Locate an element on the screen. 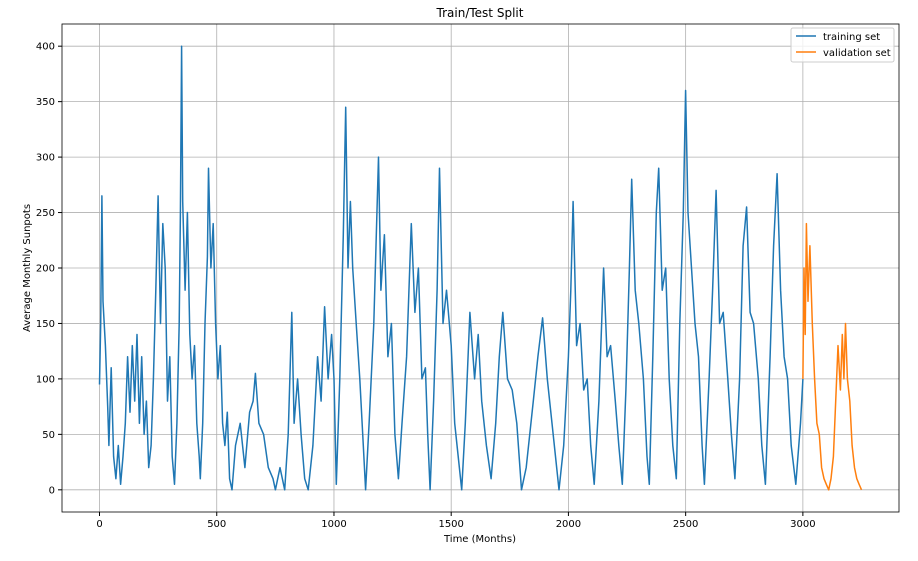 The height and width of the screenshot is (561, 918). legend-box is located at coordinates (842, 45).